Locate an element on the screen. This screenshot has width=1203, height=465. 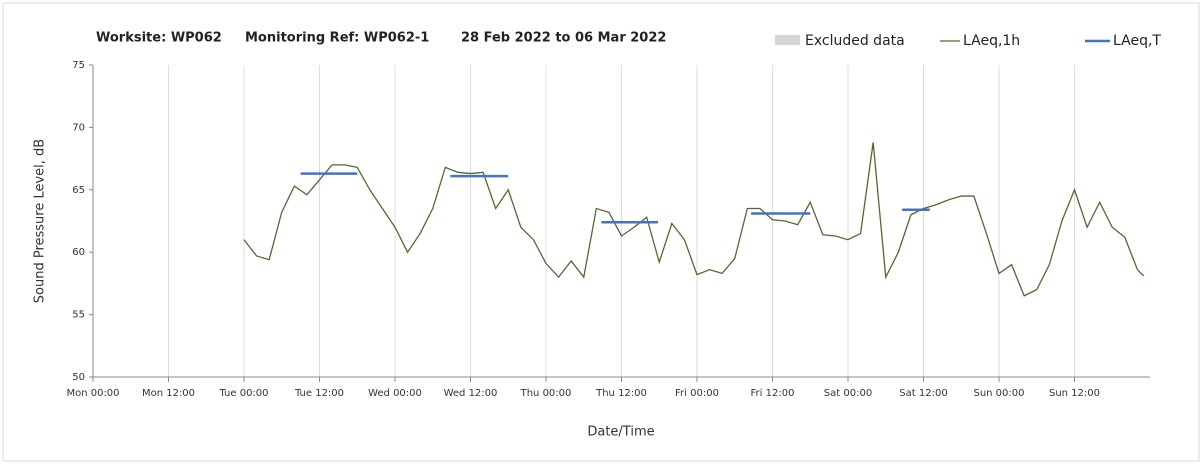
x-tick-label: Thu 00:00 is located at coordinates (546, 393).